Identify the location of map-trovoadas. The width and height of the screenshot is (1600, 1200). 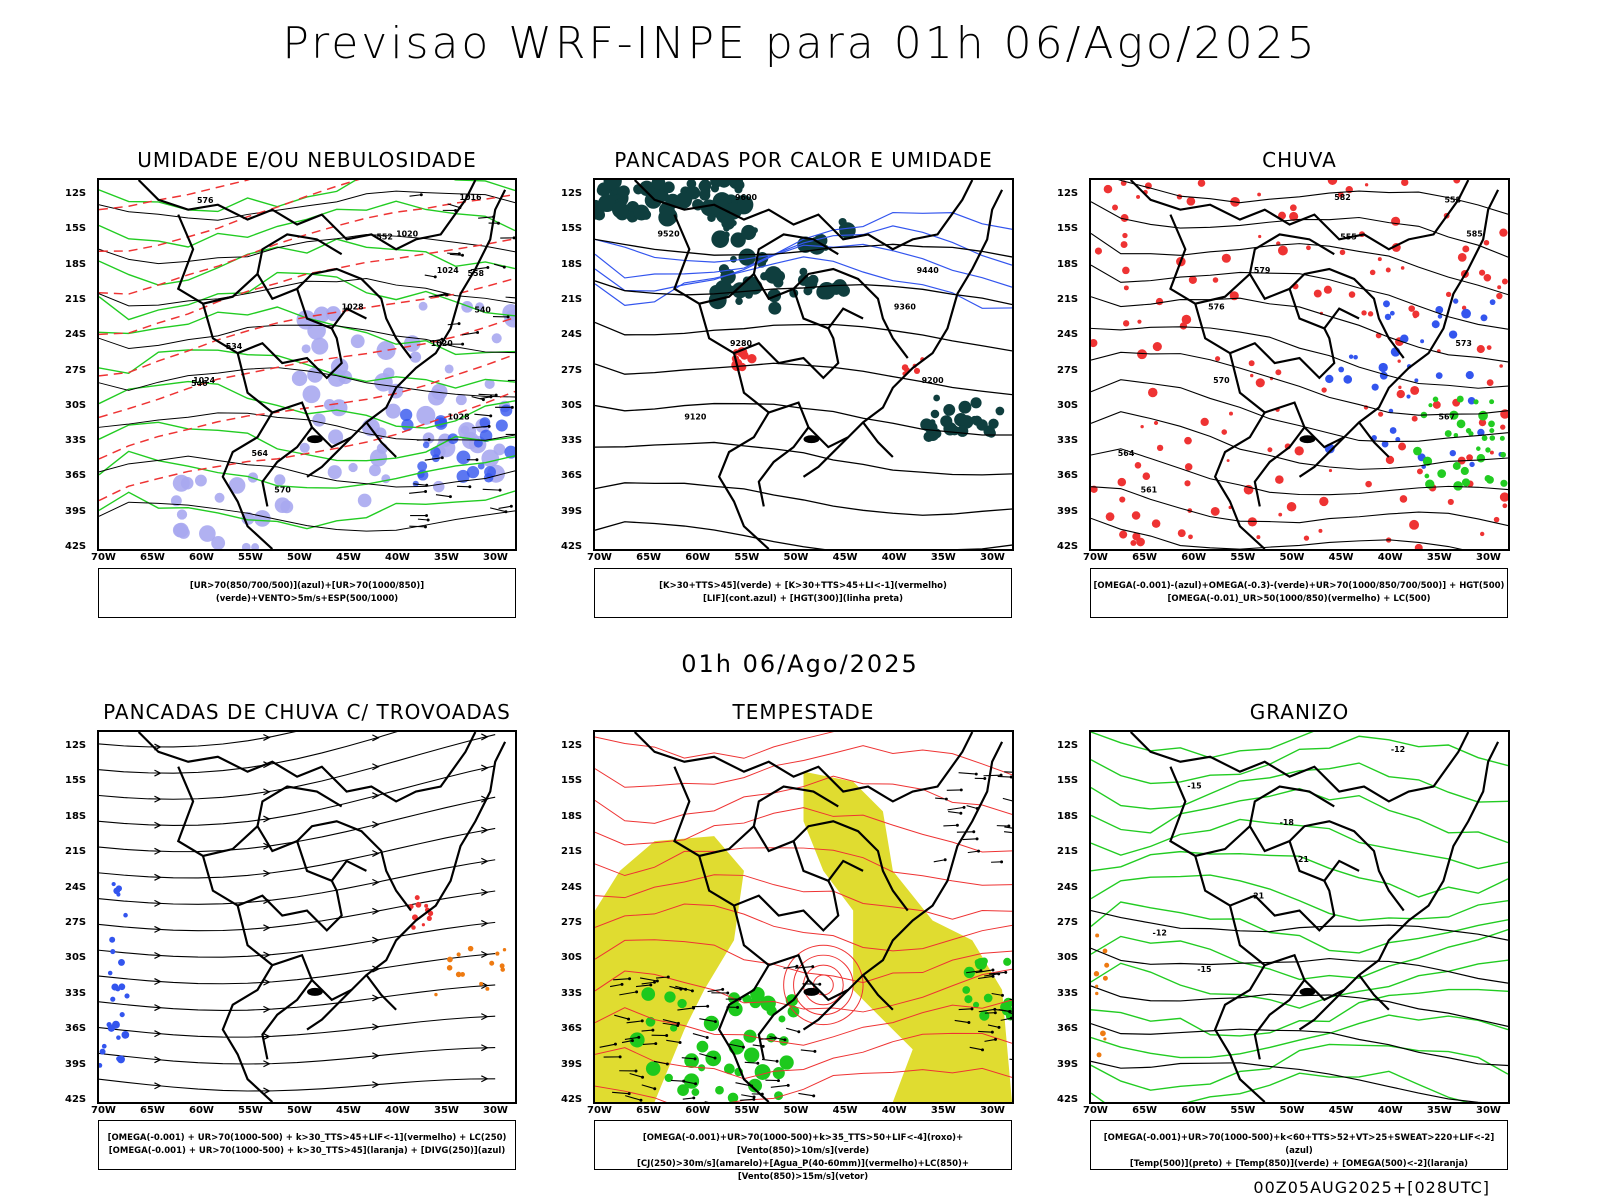
(307, 917).